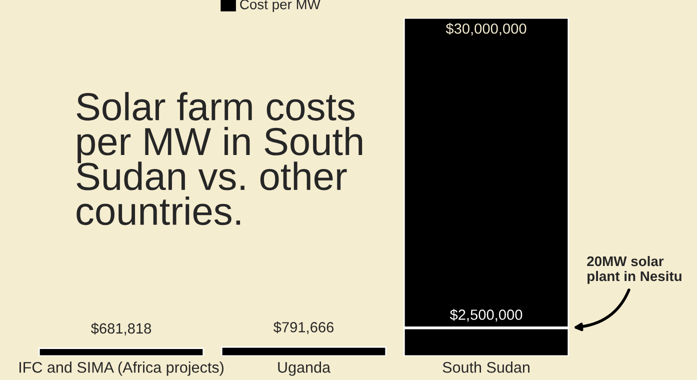 The height and width of the screenshot is (380, 697). I want to click on text: Solar farm costs per MW in South Sudan vs. other countries., so click(219, 159).